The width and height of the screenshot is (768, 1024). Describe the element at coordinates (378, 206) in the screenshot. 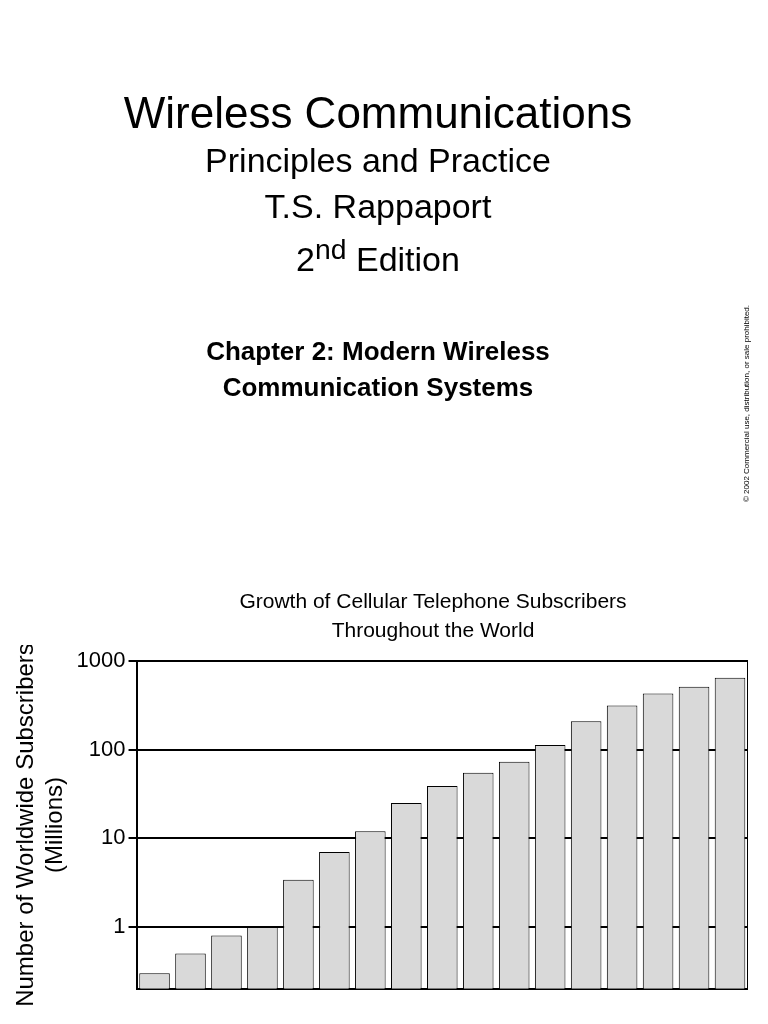

I see `text: T.S. Rappaport` at that location.